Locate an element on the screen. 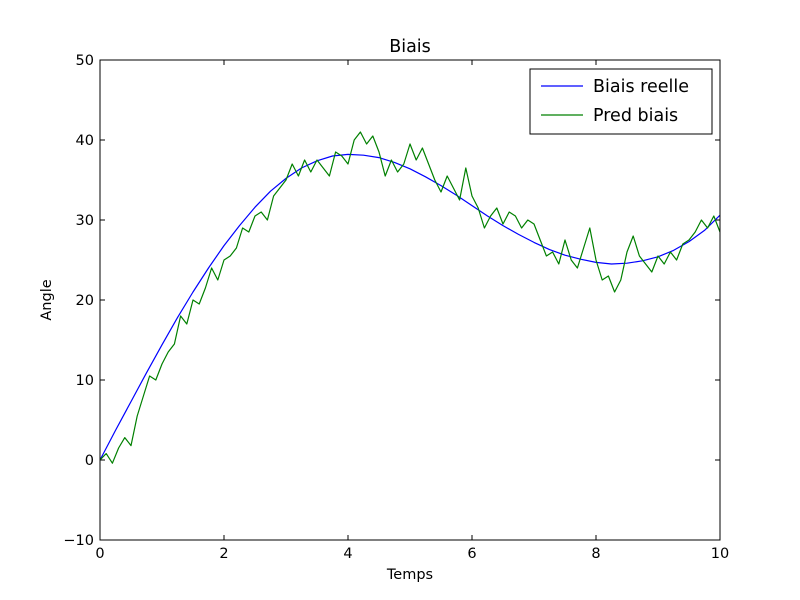 The height and width of the screenshot is (600, 800). y-tick-label: 0 is located at coordinates (89, 461).